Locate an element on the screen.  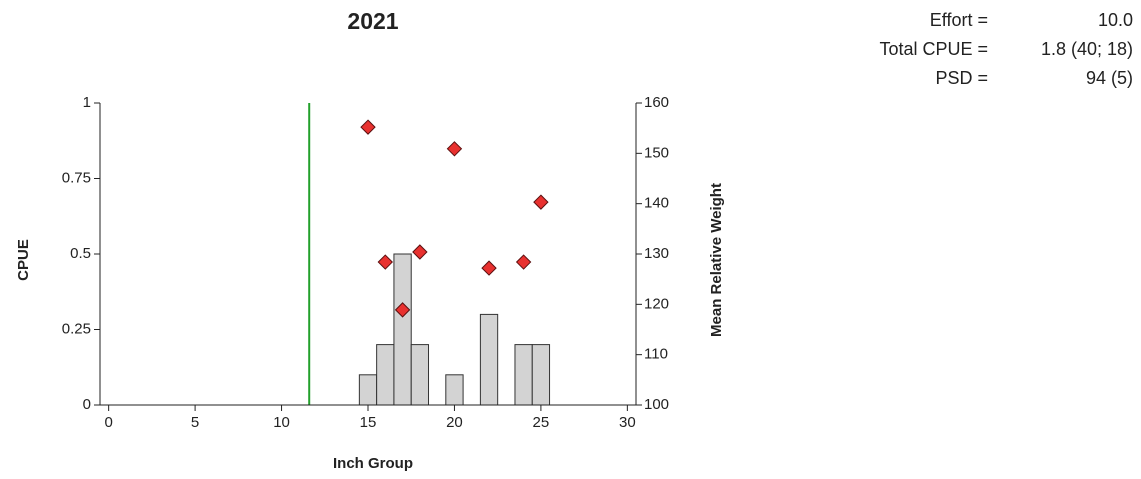
stat-label: Effort = is located at coordinates (959, 20).